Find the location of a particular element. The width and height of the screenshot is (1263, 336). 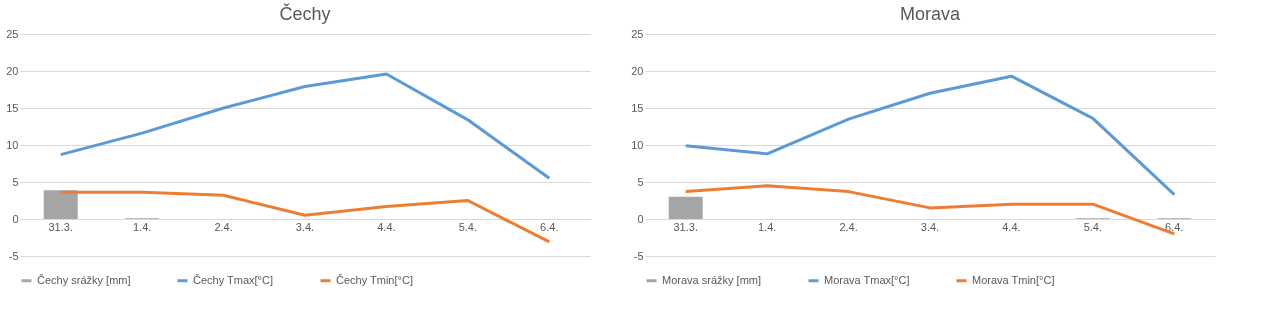

legend-label: Čechy srážky [mm] is located at coordinates (84, 279).